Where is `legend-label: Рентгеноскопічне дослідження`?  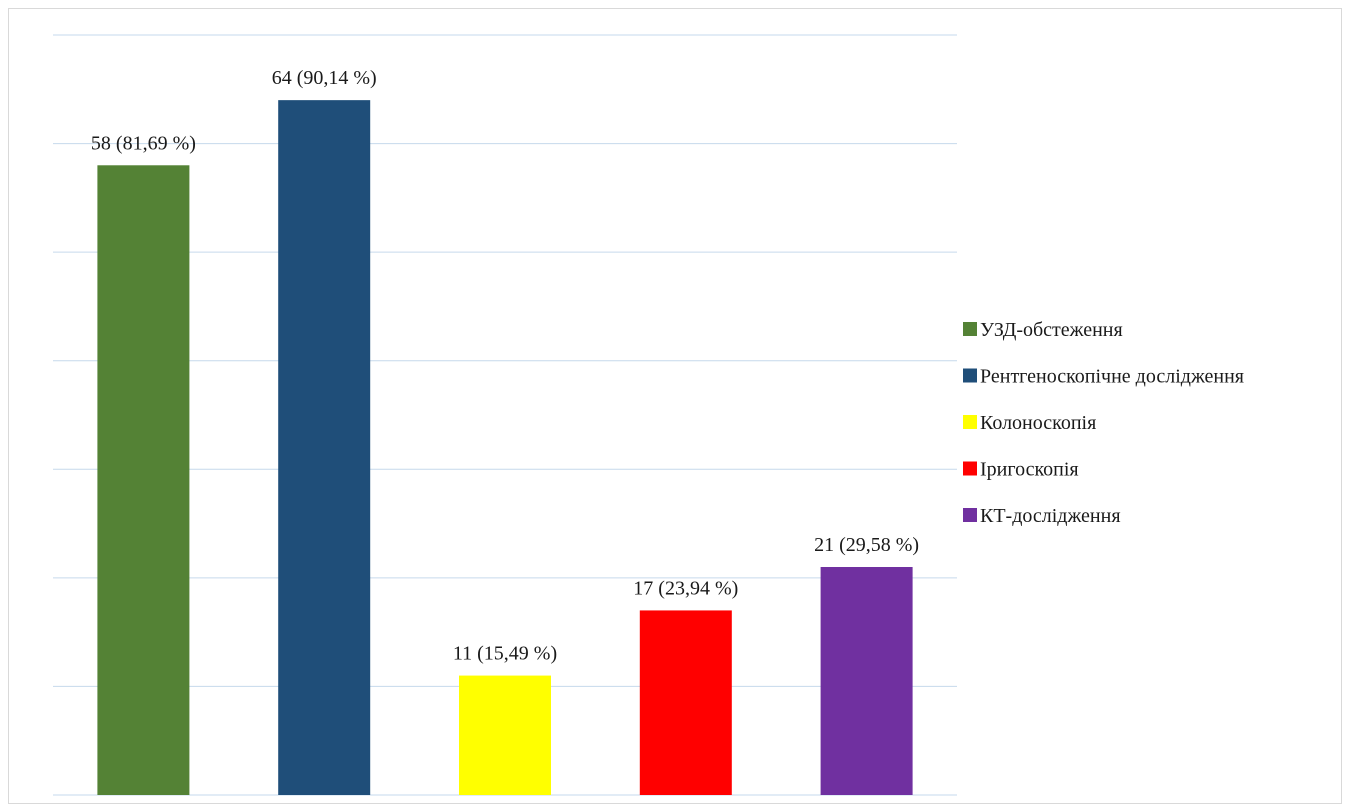 legend-label: Рентгеноскопічне дослідження is located at coordinates (1112, 377).